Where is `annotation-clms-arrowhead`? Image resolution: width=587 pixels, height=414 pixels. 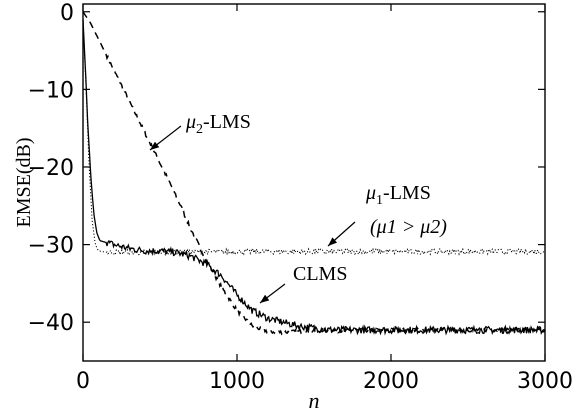
annotation-clms-arrowhead is located at coordinates (265, 298).